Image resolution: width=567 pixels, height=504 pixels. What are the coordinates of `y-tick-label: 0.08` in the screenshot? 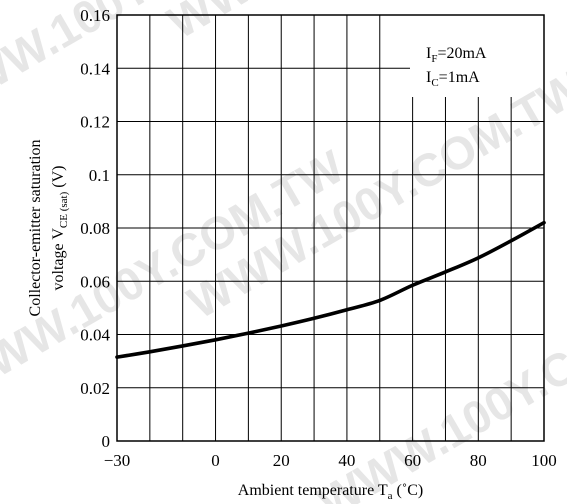 It's located at (95, 228).